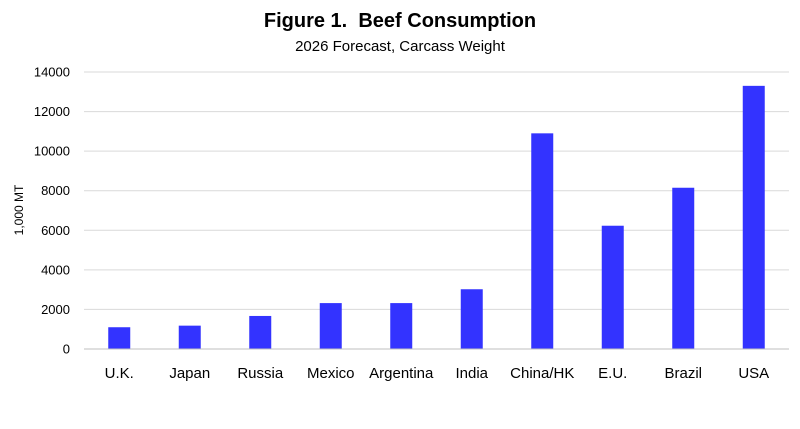 This screenshot has height=429, width=800. What do you see at coordinates (400, 46) in the screenshot?
I see `chart-subtitle: 2026 Forecast, Carcass Weight` at bounding box center [400, 46].